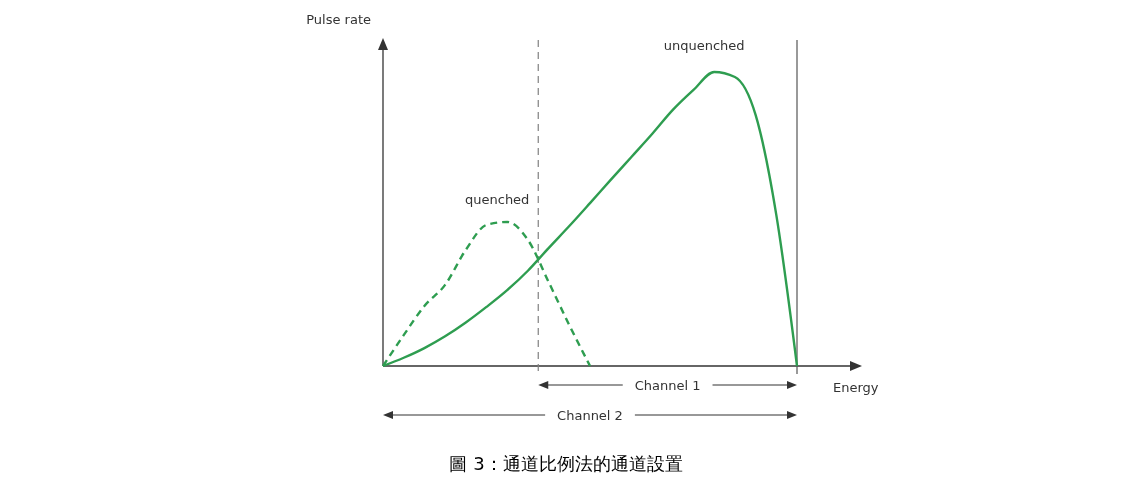 The height and width of the screenshot is (486, 1132). Describe the element at coordinates (704, 45) in the screenshot. I see `series-label: unquenched` at that location.